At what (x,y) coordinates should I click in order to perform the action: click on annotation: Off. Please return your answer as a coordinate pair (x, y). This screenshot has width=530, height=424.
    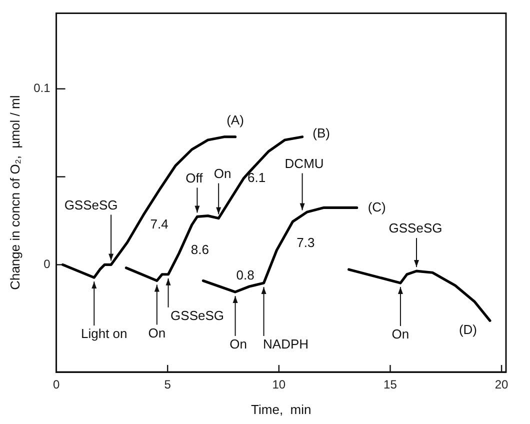
    Looking at the image, I should click on (195, 178).